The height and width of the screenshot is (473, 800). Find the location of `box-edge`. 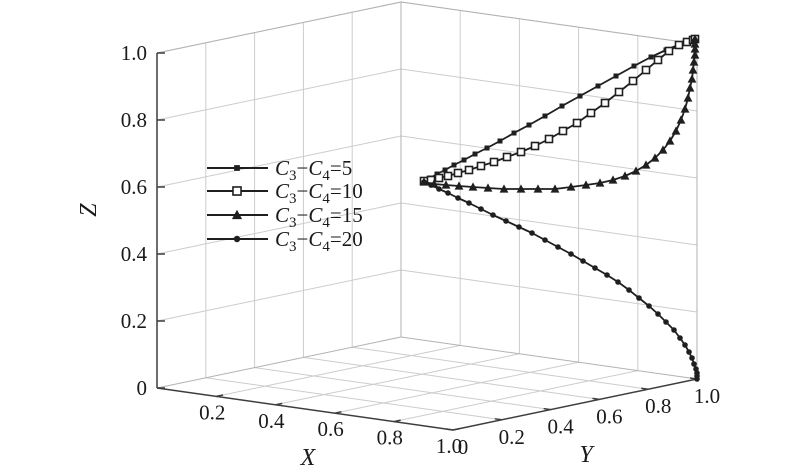

box-edge is located at coordinates (549, 23).